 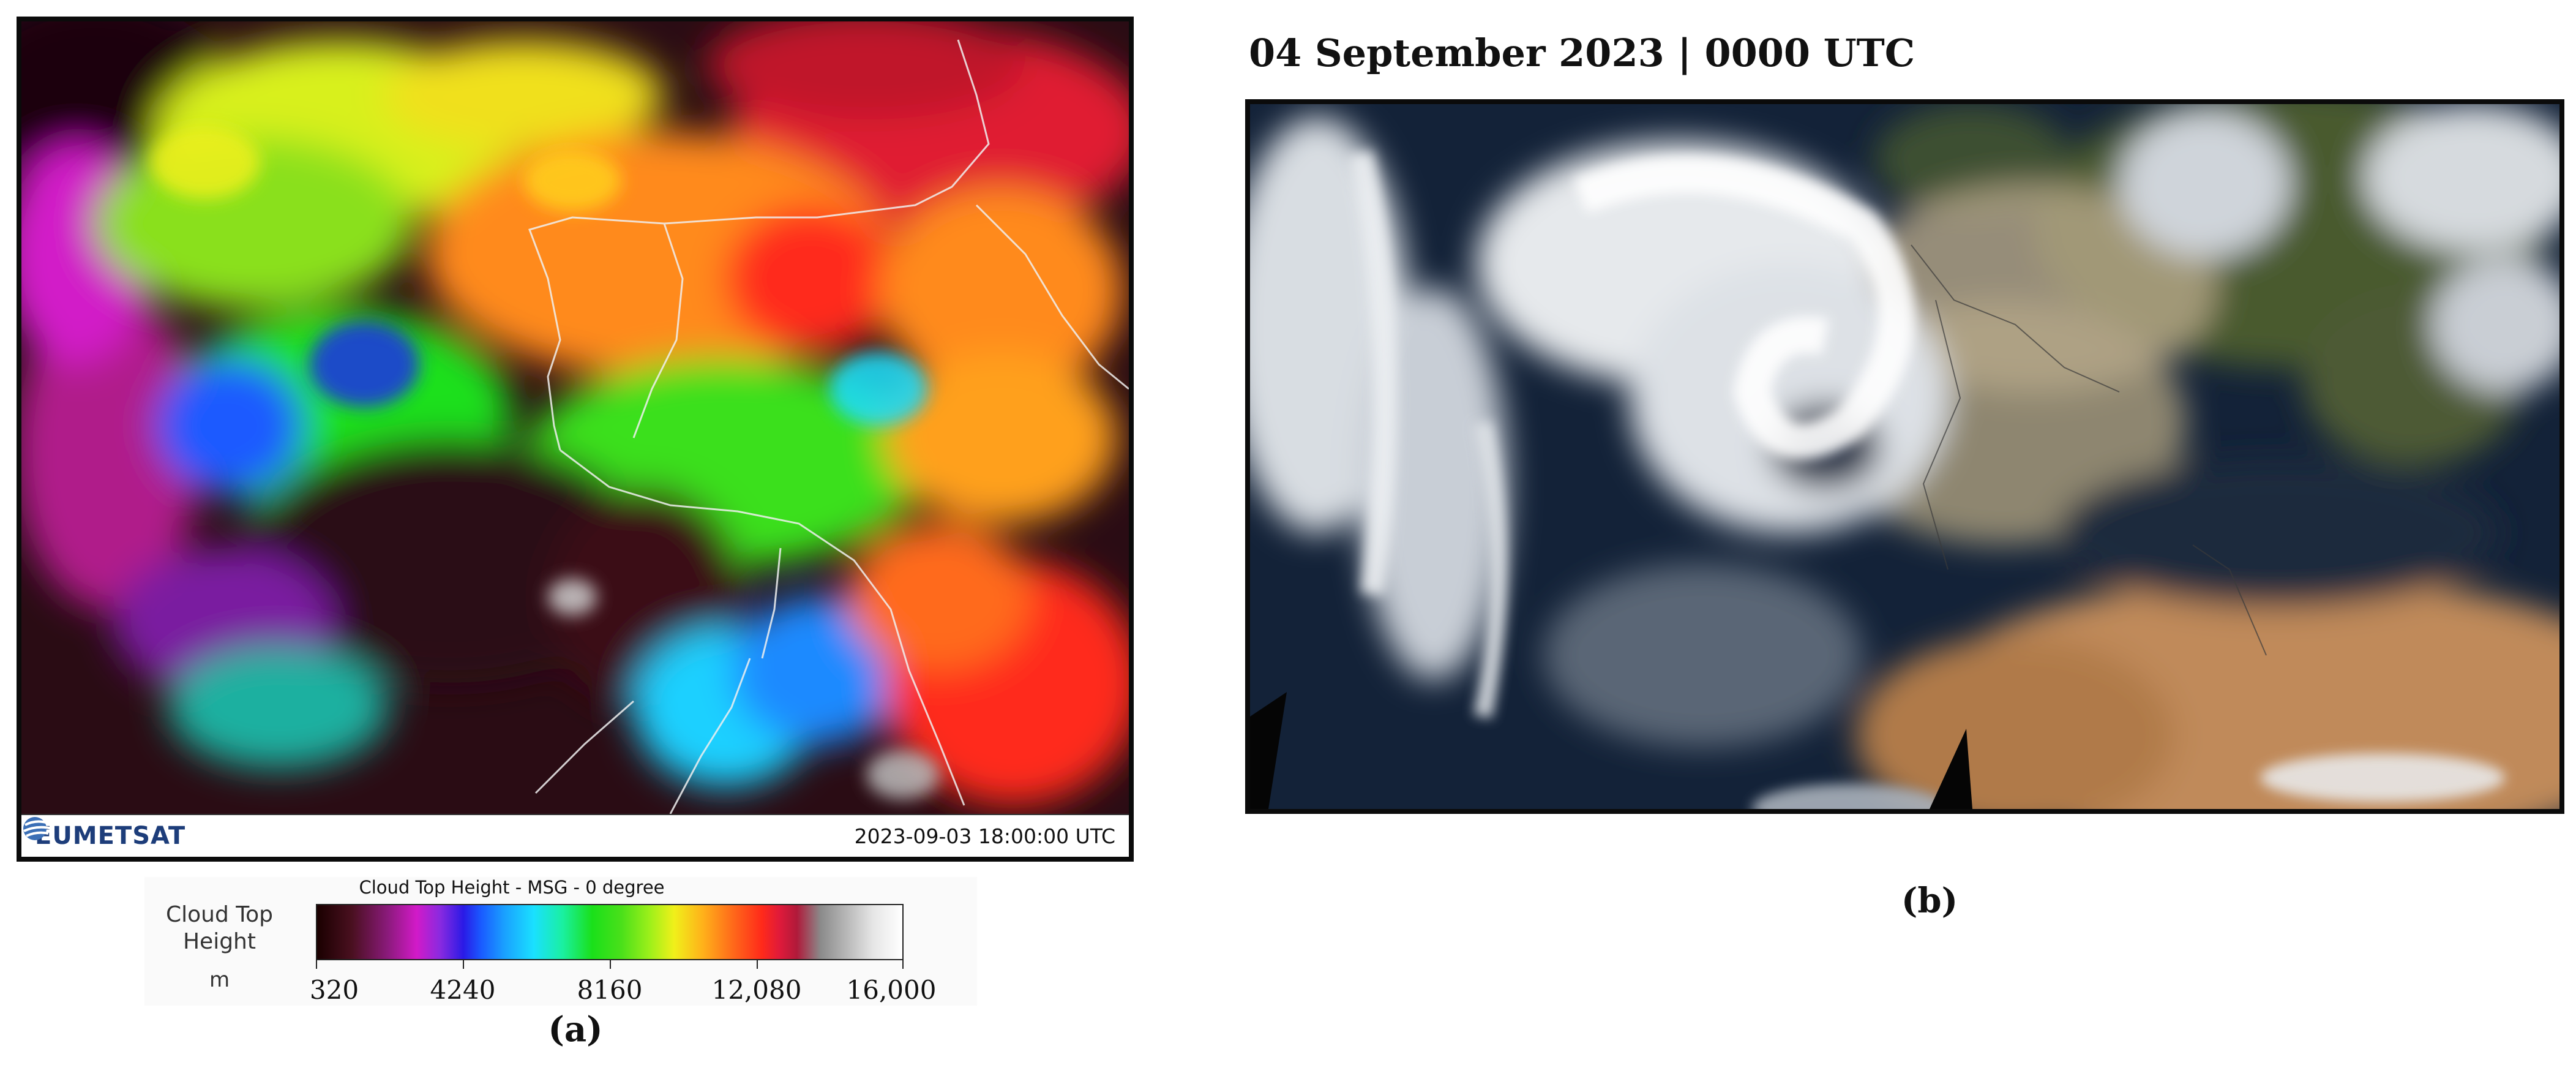 I want to click on colorbar-tick-label: 16,000, so click(x=892, y=990).